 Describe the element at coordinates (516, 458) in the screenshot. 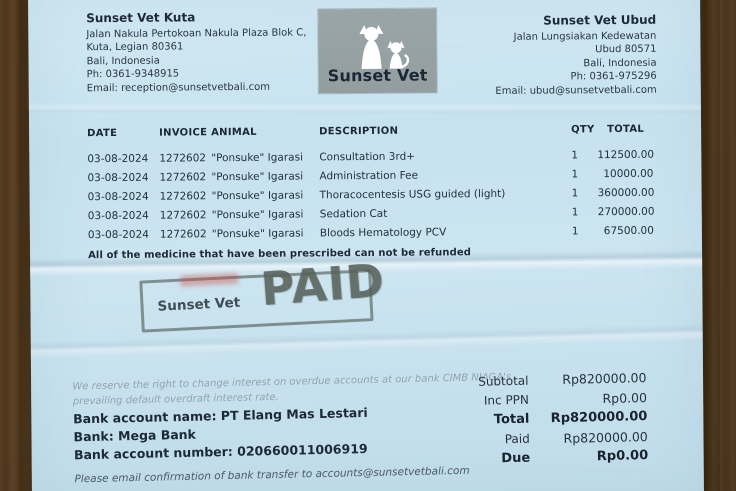

I see `totals-label: Due` at that location.